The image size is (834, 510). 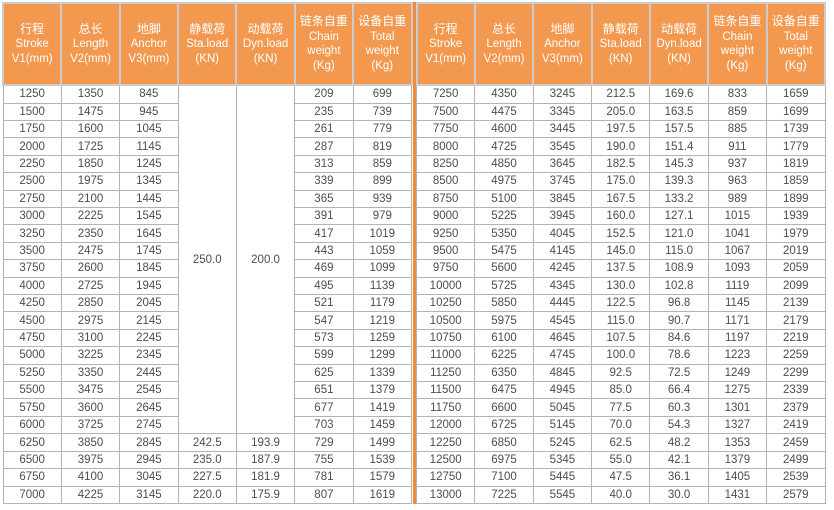 What do you see at coordinates (90, 373) in the screenshot?
I see `data-cell-length: 3350` at bounding box center [90, 373].